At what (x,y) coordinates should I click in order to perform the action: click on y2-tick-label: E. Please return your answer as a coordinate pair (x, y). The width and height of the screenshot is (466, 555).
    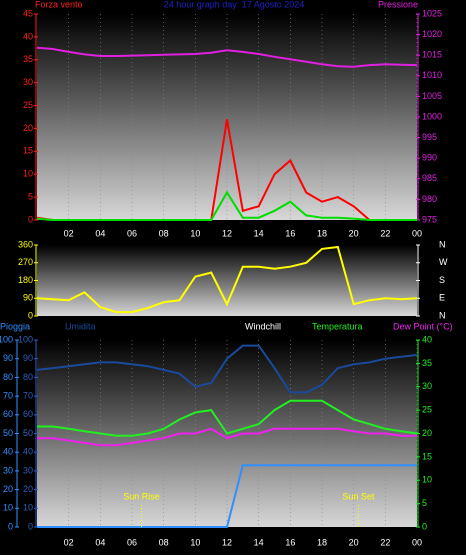
    Looking at the image, I should click on (442, 298).